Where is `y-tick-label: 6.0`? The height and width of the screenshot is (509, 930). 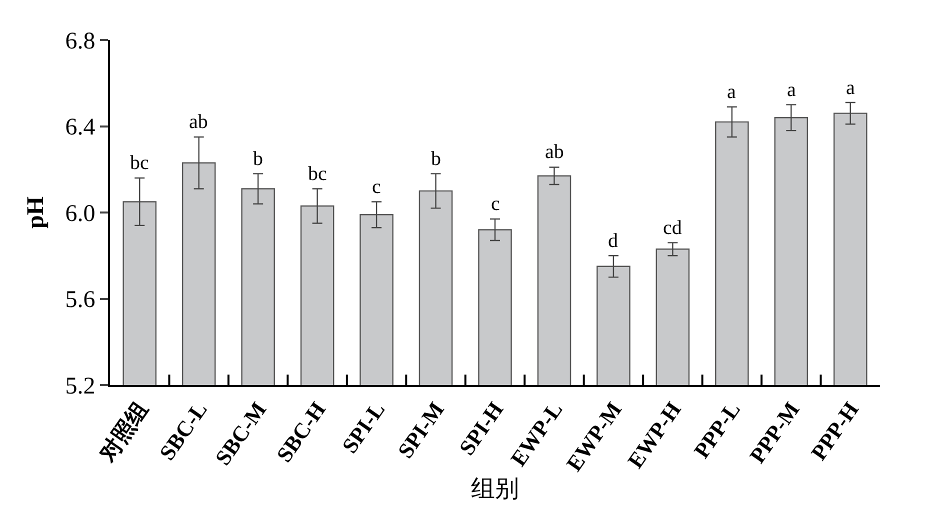
y-tick-label: 6.0 is located at coordinates (80, 213).